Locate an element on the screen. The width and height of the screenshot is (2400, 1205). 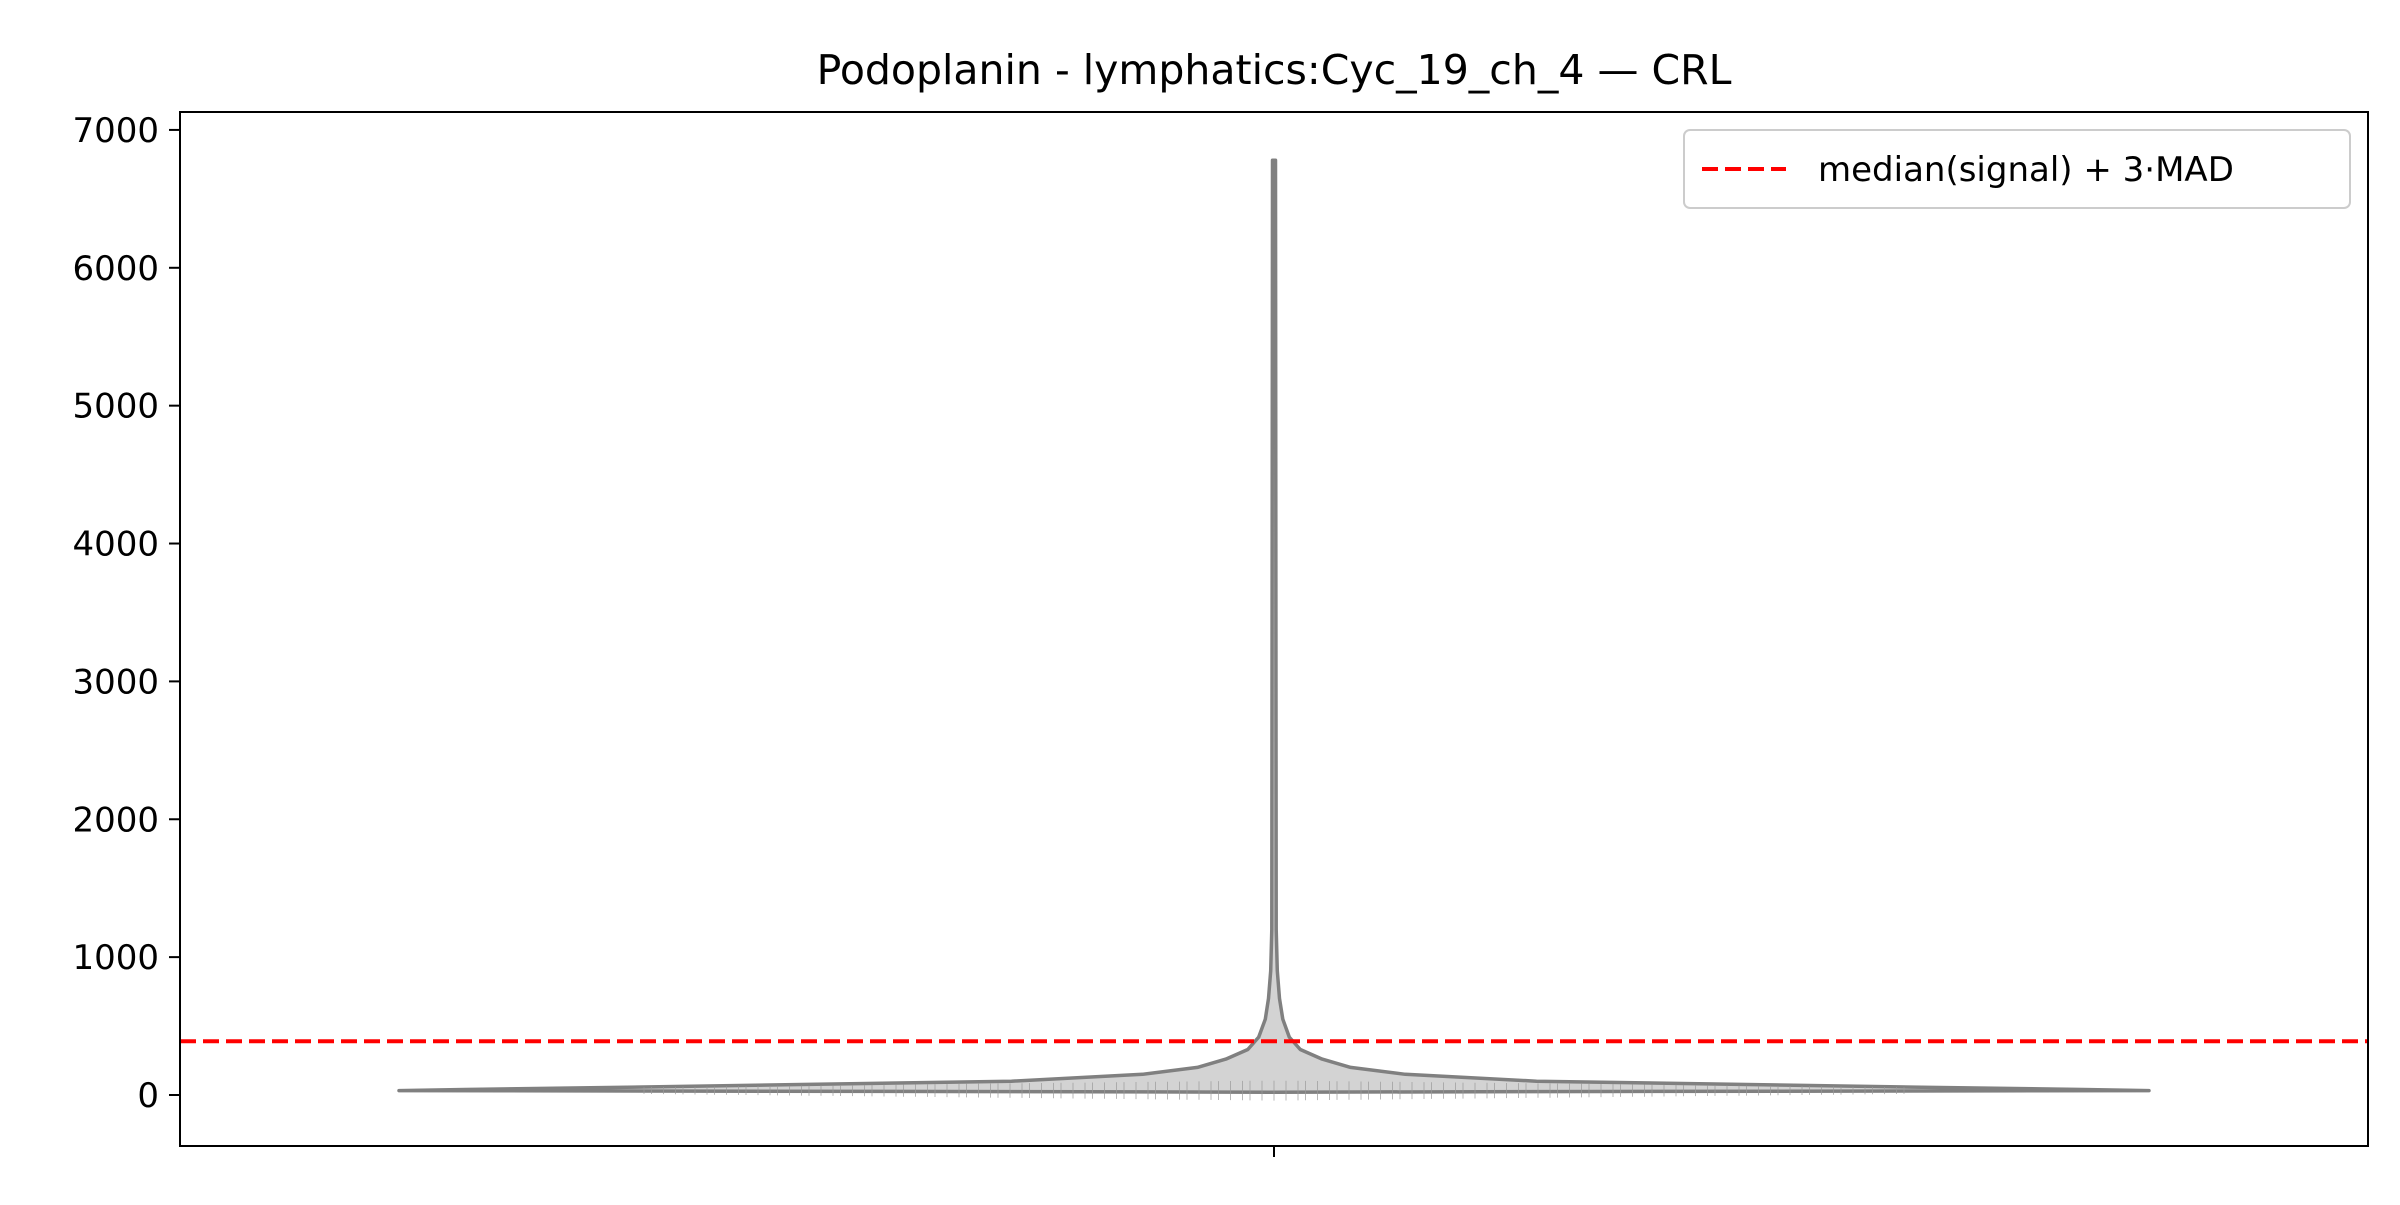
legend: median(signal) + 3·MAD is located at coordinates (2017, 169).